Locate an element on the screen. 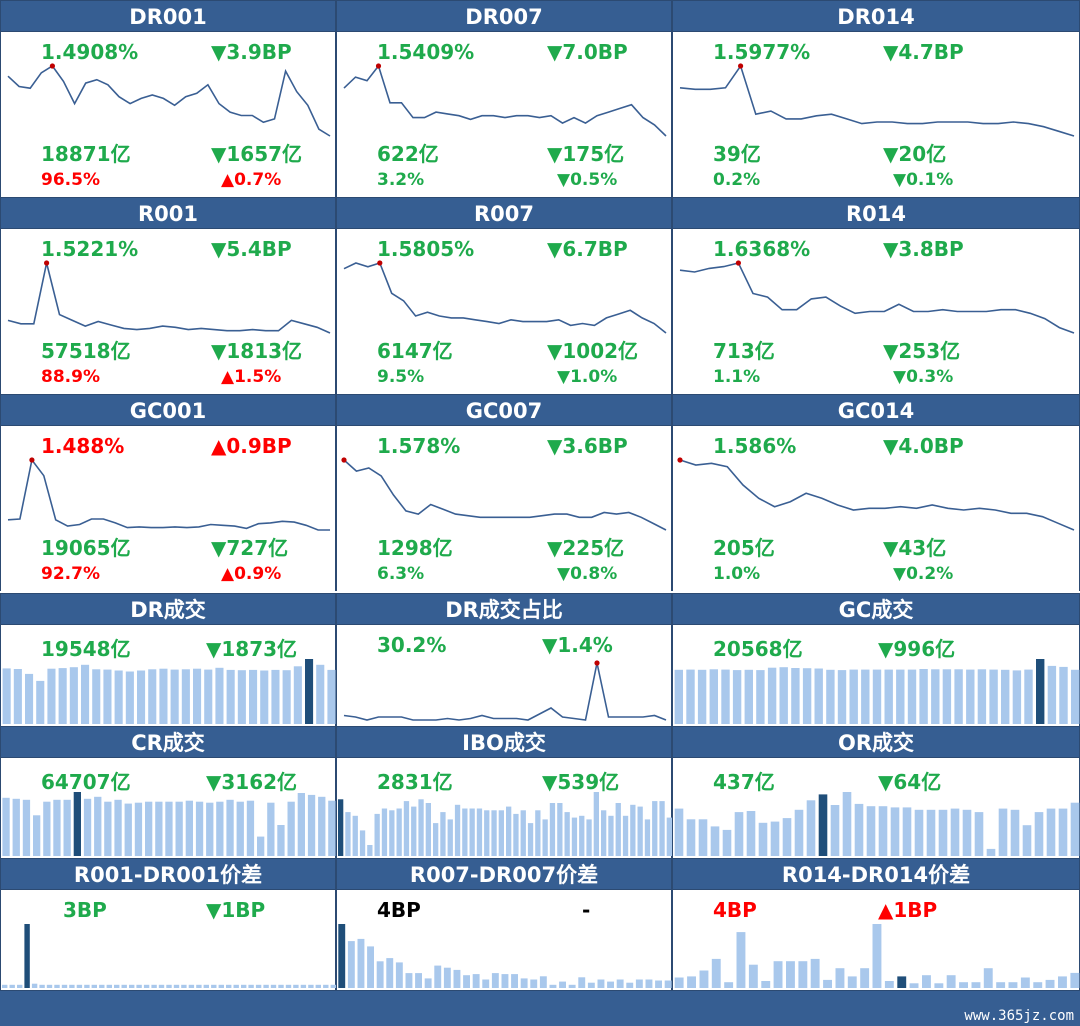 Image resolution: width=1080 pixels, height=1026 pixels. volume-value: 39亿 is located at coordinates (737, 152).